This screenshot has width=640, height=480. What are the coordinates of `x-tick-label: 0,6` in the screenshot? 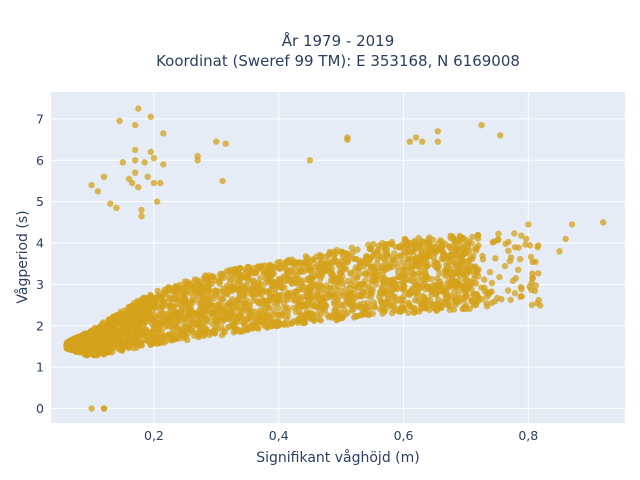 It's located at (404, 435).